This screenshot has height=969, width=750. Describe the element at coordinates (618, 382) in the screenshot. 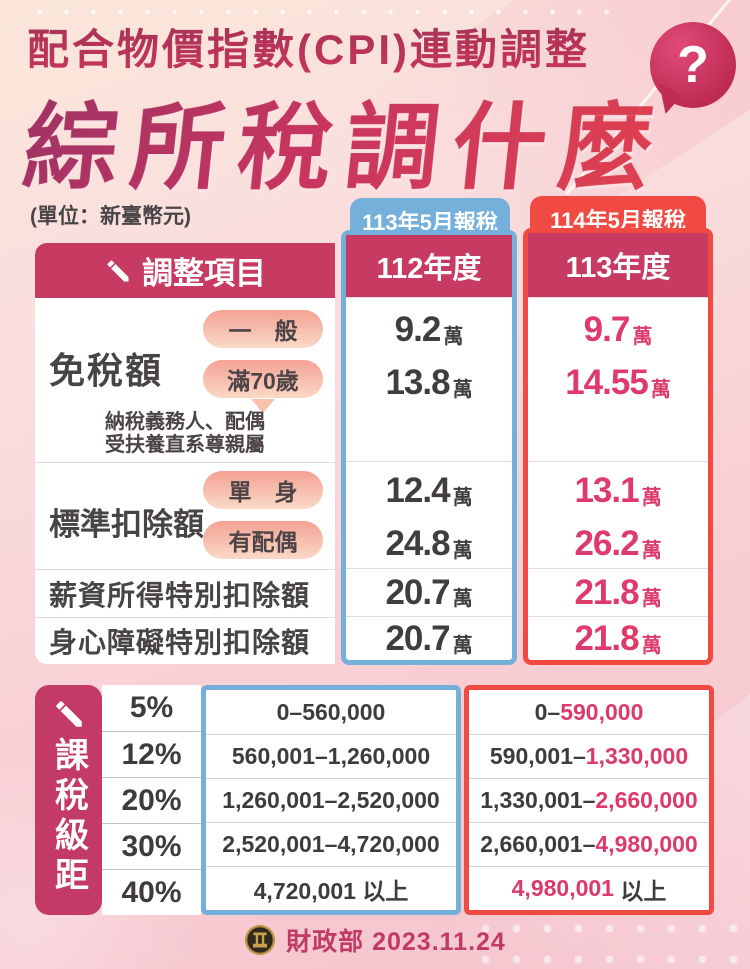

I see `value: 14.55 萬` at that location.